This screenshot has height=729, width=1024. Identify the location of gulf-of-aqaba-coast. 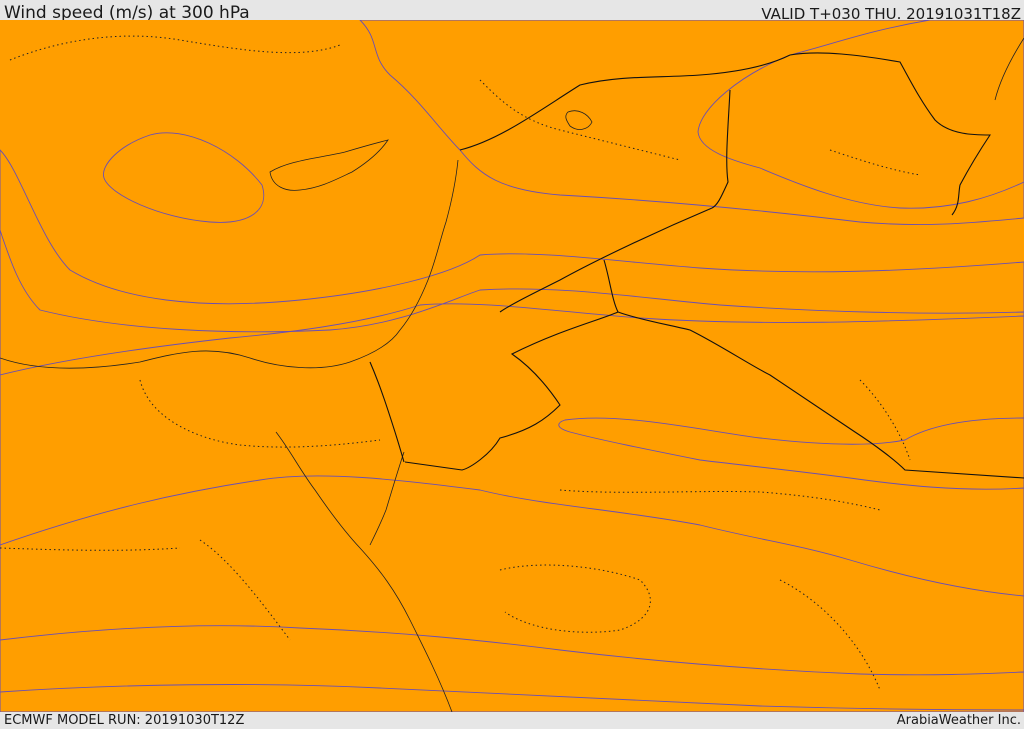
(387, 498).